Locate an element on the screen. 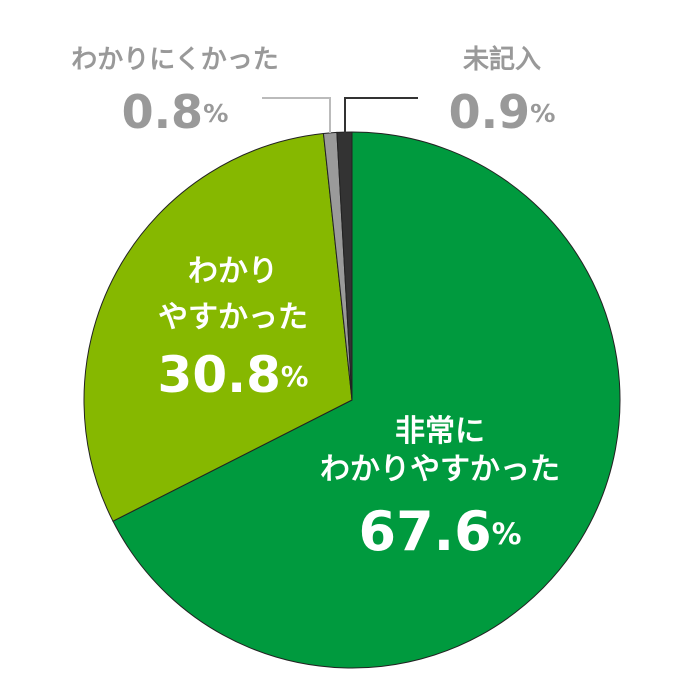 The width and height of the screenshot is (700, 700). label-line: 未記入 is located at coordinates (502, 59).